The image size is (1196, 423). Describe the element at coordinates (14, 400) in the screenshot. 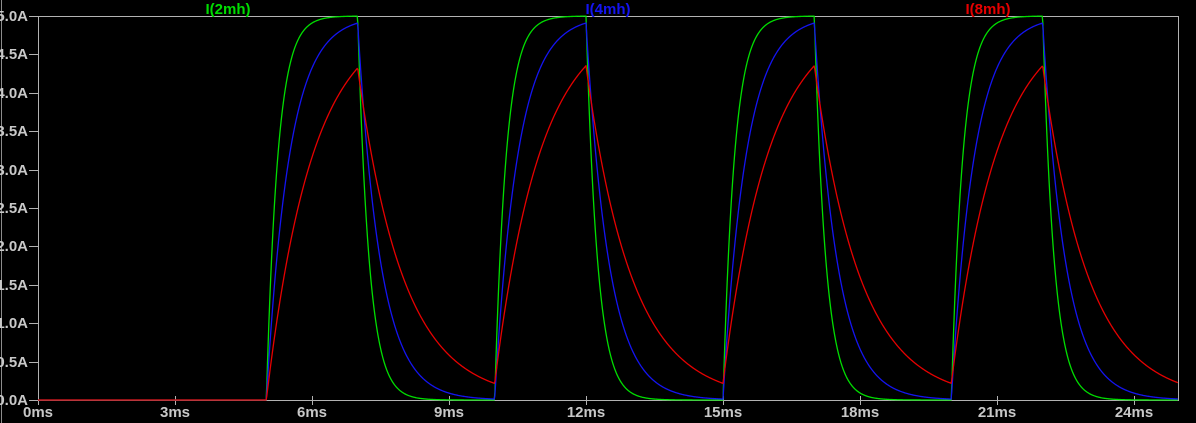

I see `y-axis-label-0.0A: 0.0A` at that location.